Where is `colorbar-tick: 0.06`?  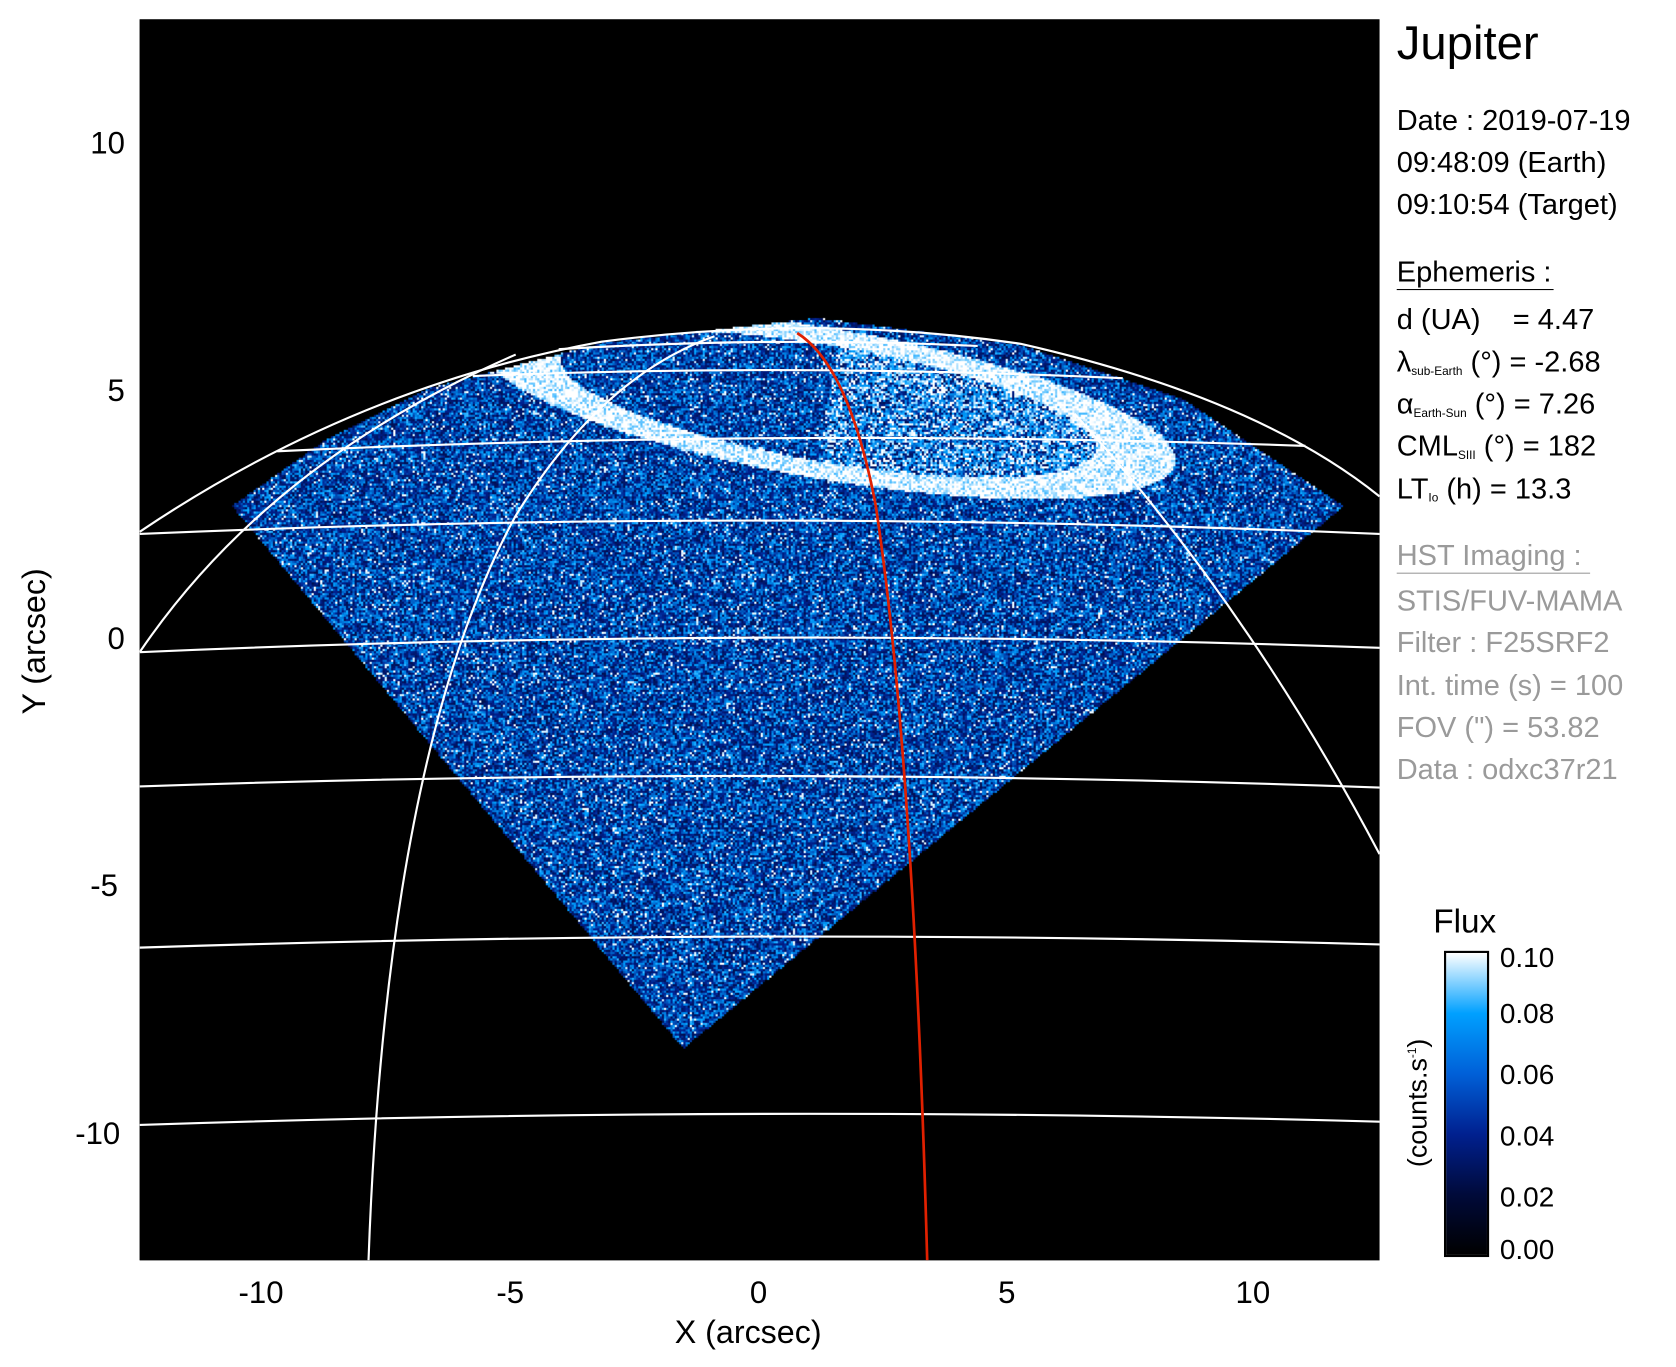 colorbar-tick: 0.06 is located at coordinates (1527, 1074).